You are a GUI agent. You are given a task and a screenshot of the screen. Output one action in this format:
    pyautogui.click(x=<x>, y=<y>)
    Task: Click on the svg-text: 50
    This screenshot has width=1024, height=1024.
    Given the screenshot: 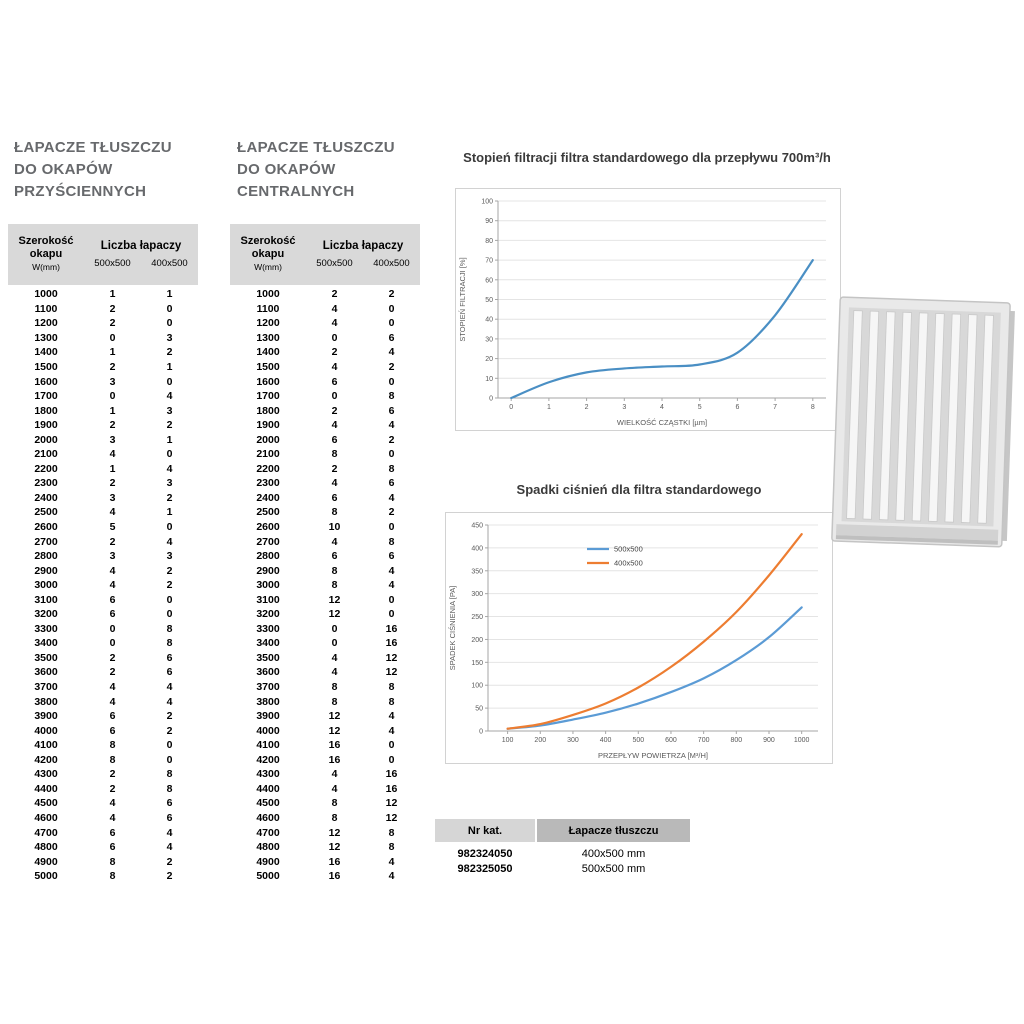 What is the action you would take?
    pyautogui.click(x=479, y=709)
    